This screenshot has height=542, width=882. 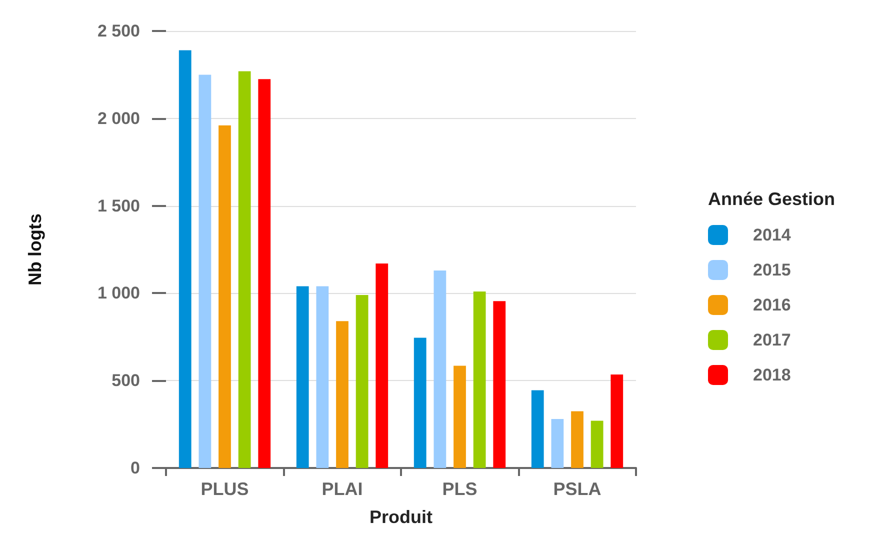 What do you see at coordinates (118, 118) in the screenshot?
I see `y-tick-label: 2 000` at bounding box center [118, 118].